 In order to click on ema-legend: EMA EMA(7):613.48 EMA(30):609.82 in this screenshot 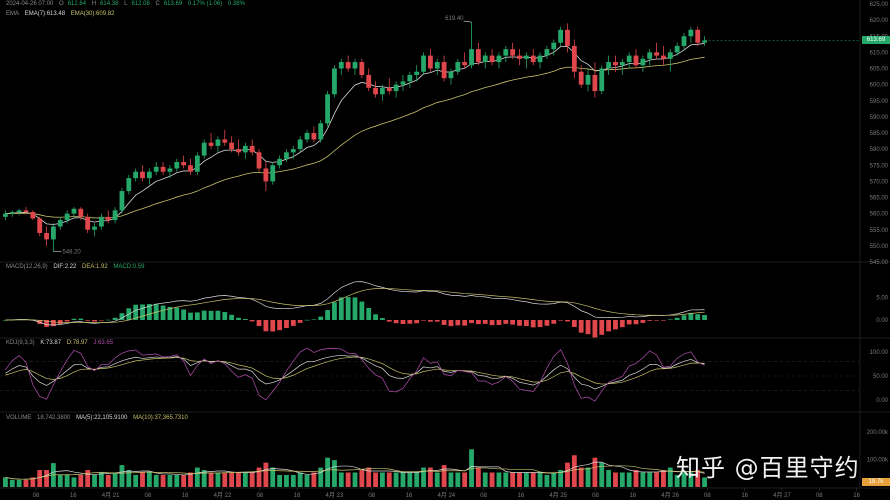, I will do `click(62, 14)`.